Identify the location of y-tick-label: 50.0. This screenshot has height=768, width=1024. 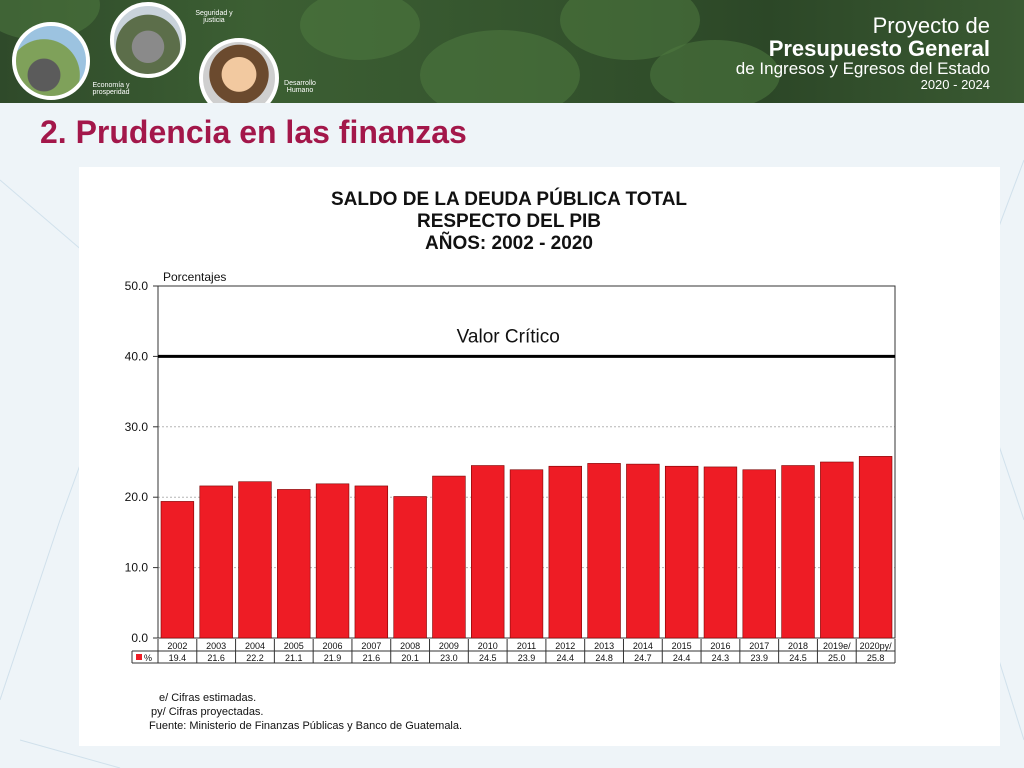
(137, 286).